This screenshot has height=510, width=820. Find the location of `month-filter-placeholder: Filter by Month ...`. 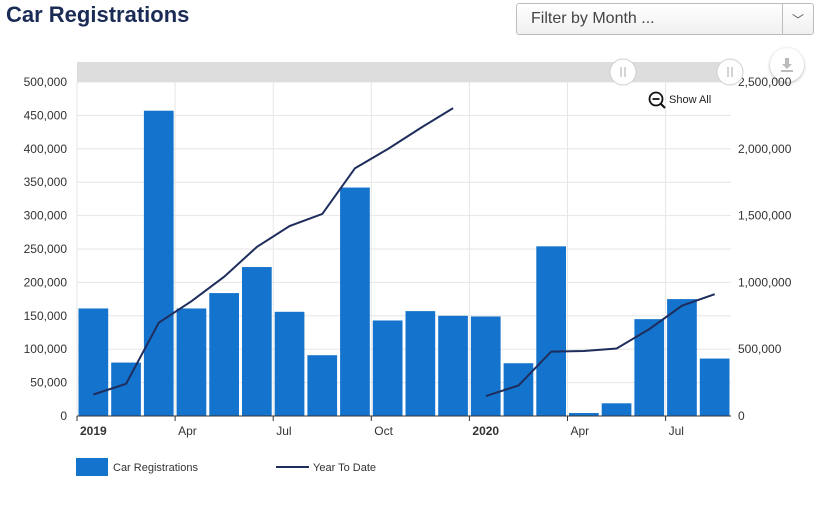

month-filter-placeholder: Filter by Month ... is located at coordinates (593, 18).